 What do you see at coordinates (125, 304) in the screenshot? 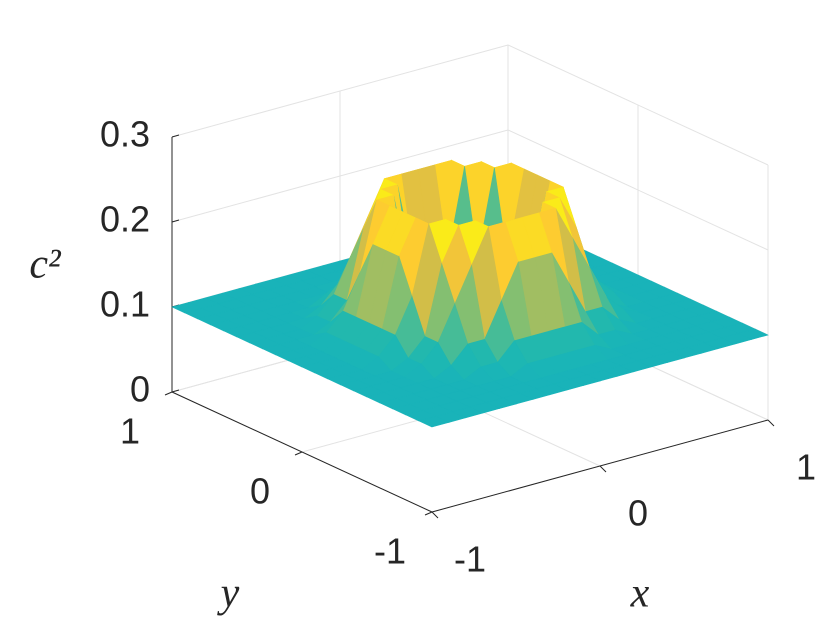
I see `z-tick-label: 0.1` at bounding box center [125, 304].